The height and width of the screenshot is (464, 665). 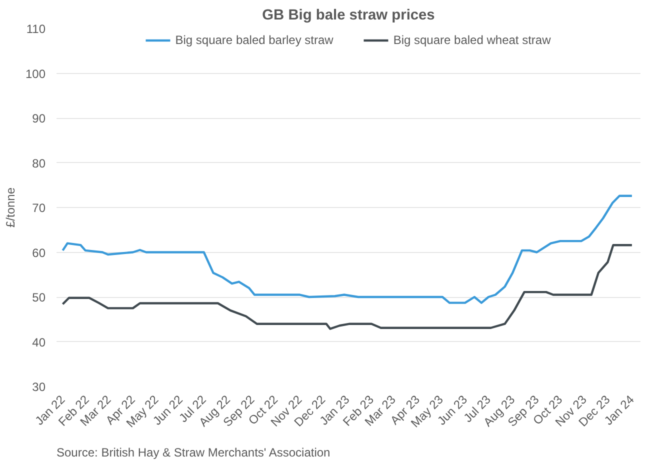 I want to click on y-tick-label: 80, so click(x=39, y=163).